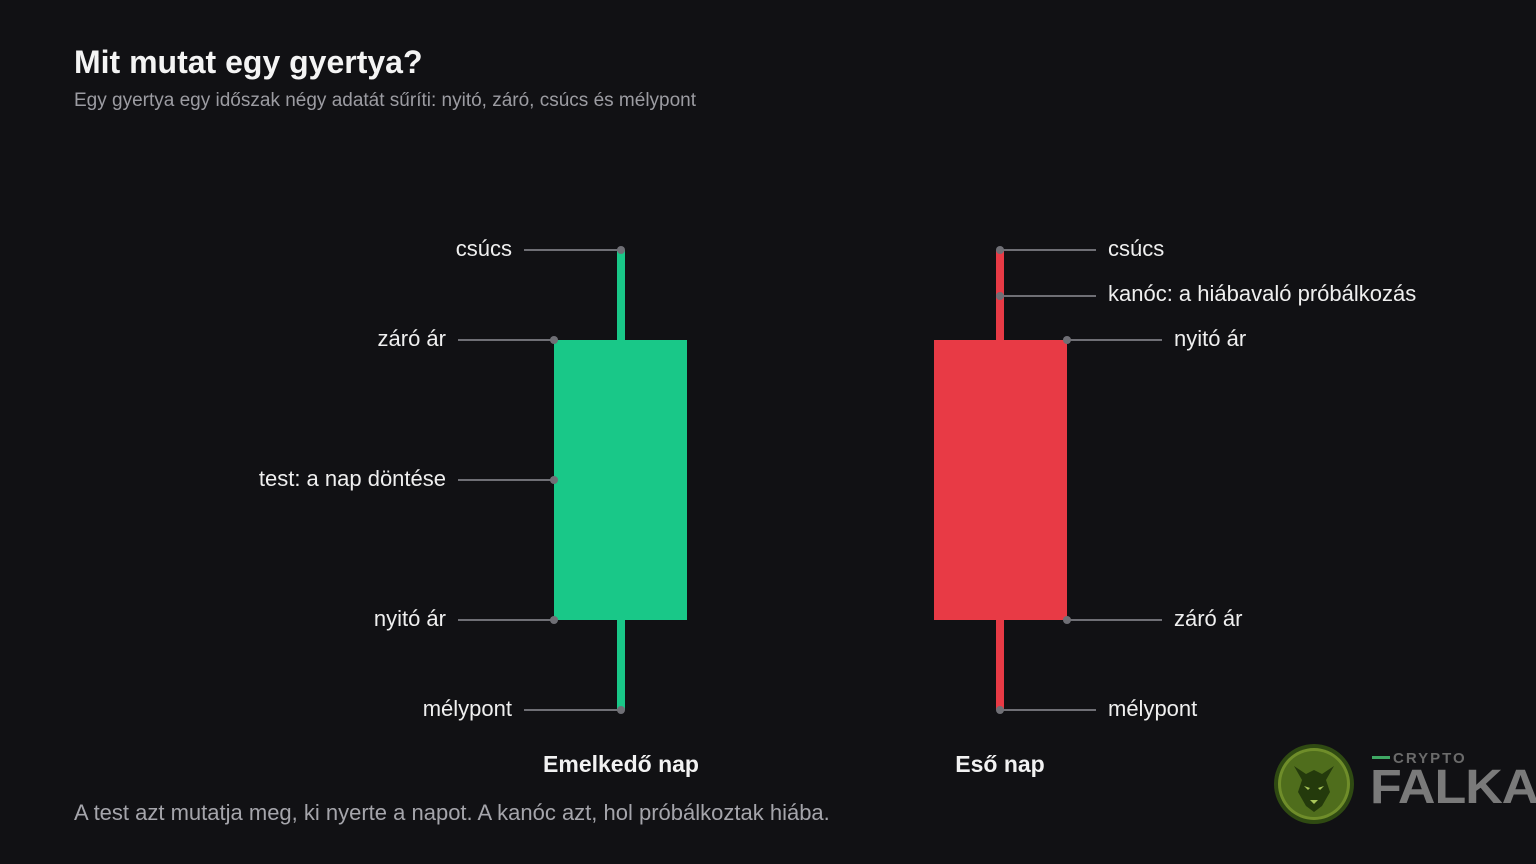  What do you see at coordinates (620, 480) in the screenshot?
I see `bullish-body` at bounding box center [620, 480].